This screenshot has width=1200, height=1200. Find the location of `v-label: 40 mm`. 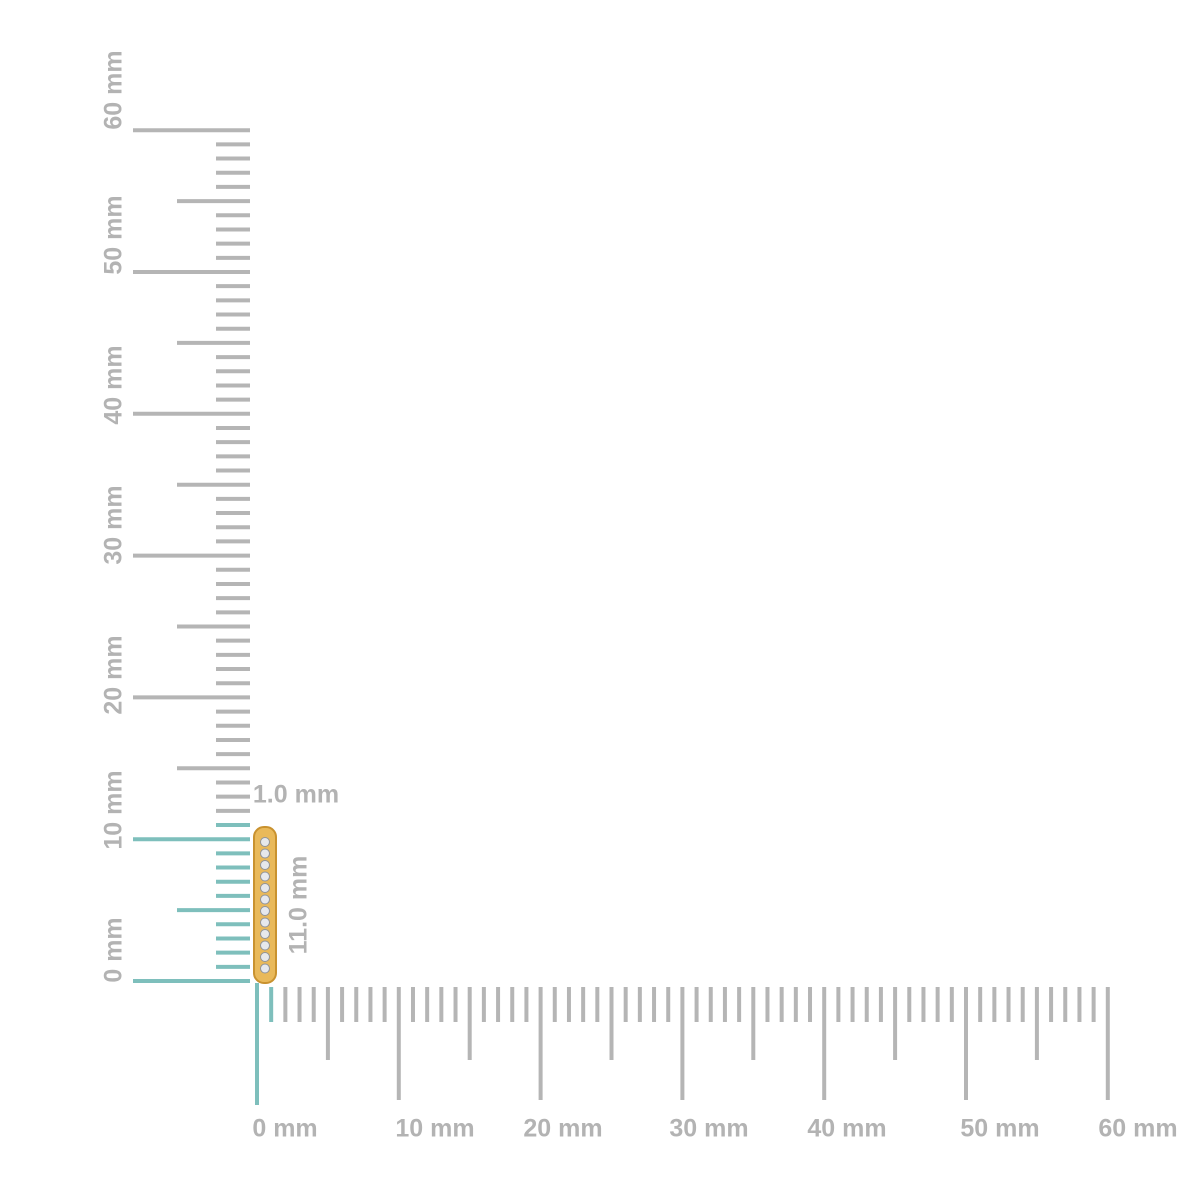

v-label: 40 mm is located at coordinates (114, 384).